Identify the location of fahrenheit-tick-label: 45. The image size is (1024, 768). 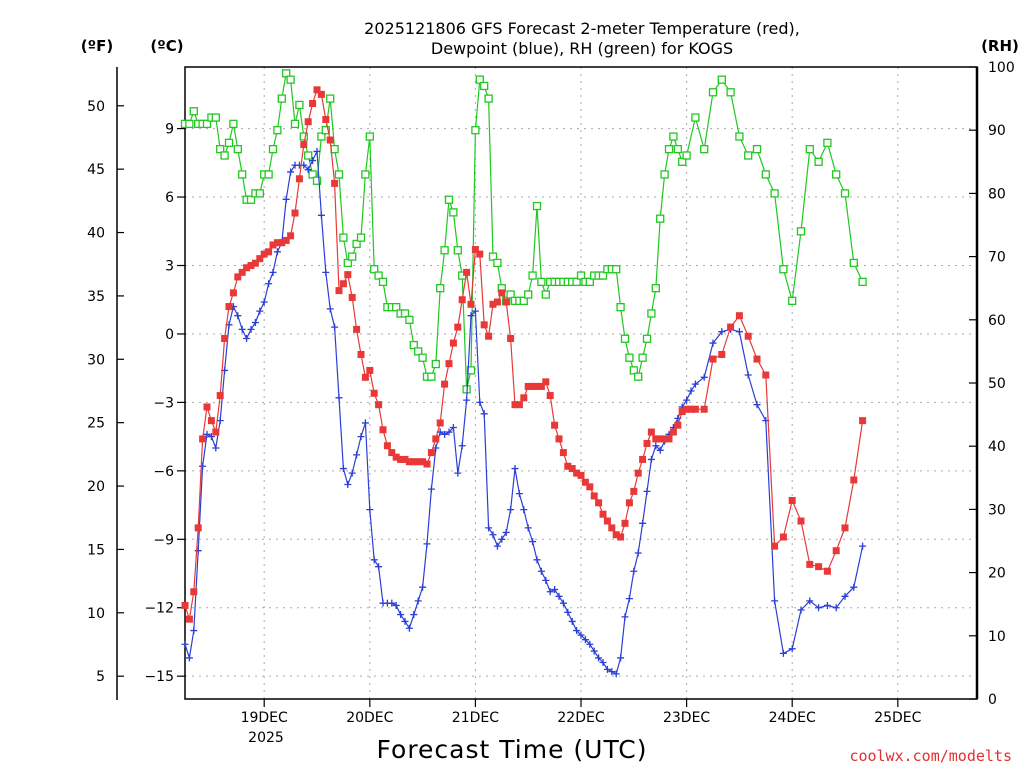
(96, 170).